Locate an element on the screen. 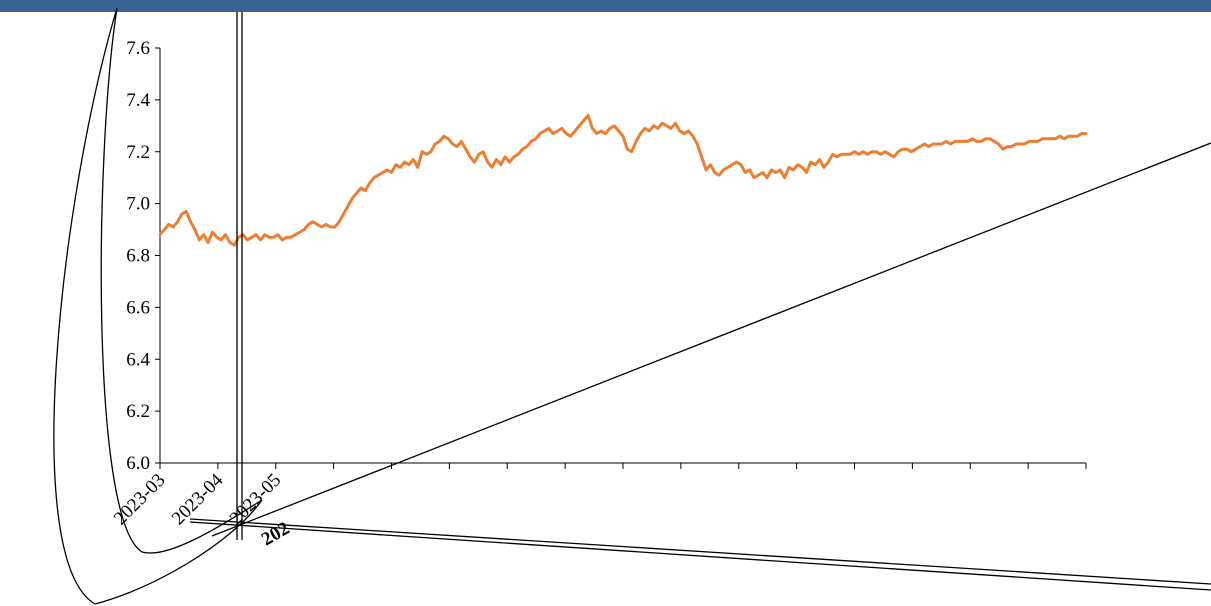  y-tick-label: 6.6 is located at coordinates (138, 307).